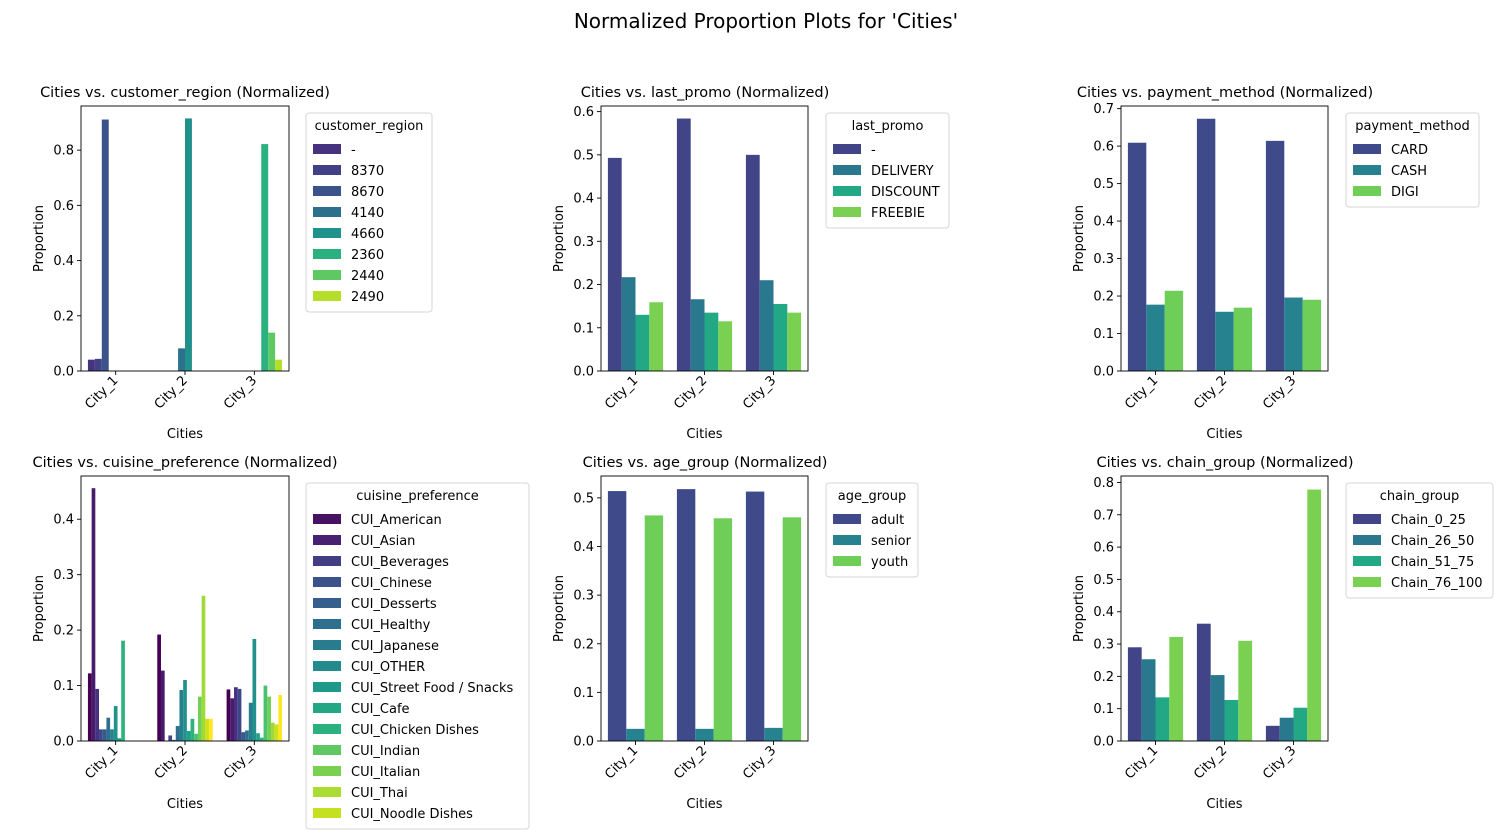 This screenshot has height=838, width=1504. Describe the element at coordinates (1103, 645) in the screenshot. I see `y-tick-label: 0.3` at that location.